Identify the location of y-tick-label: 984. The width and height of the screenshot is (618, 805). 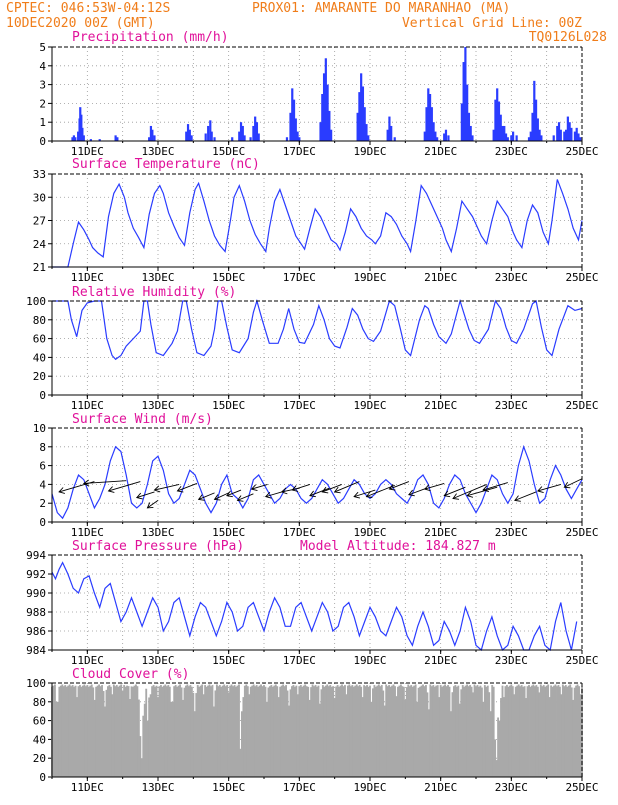
(36, 650).